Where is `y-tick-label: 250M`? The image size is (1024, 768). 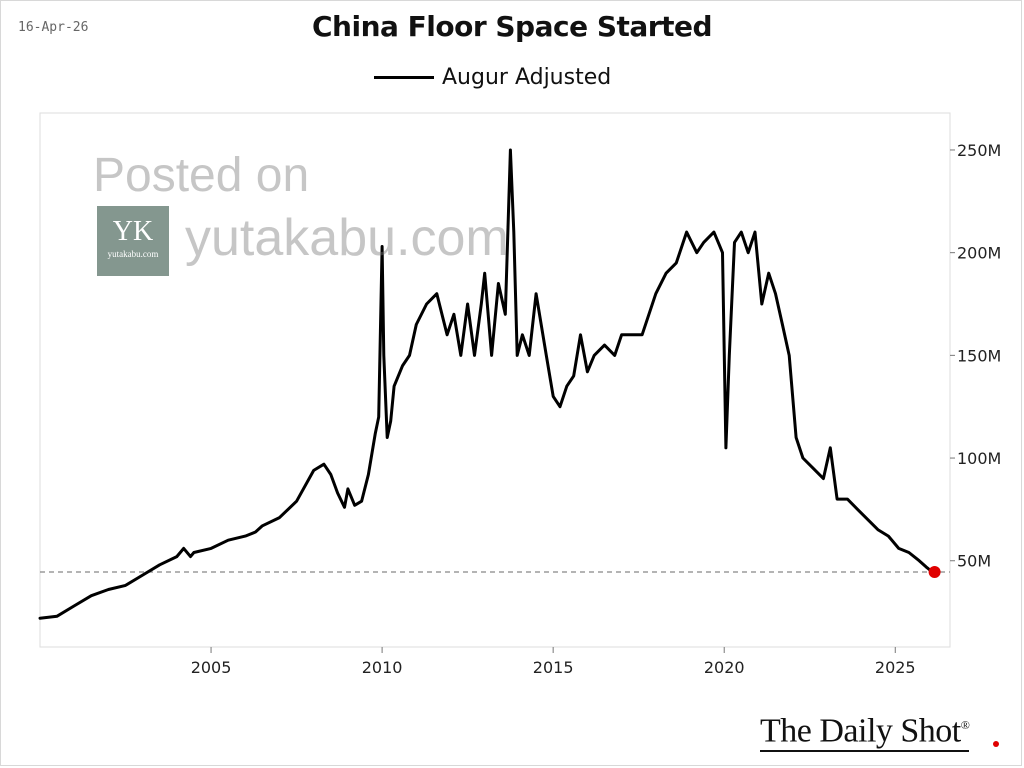
y-tick-label: 250M is located at coordinates (979, 150).